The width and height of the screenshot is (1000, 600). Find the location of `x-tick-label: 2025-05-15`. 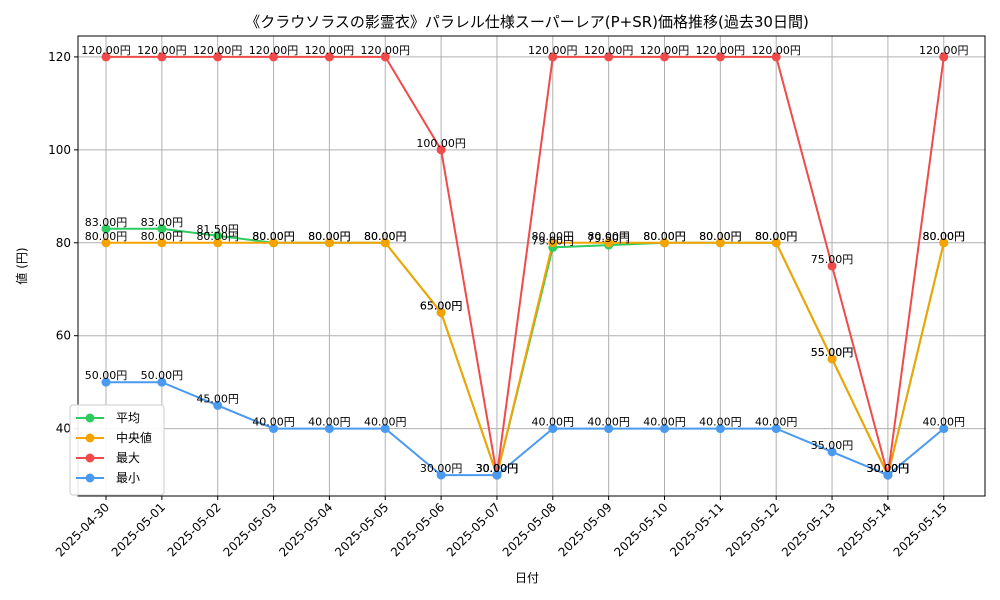

x-tick-label: 2025-05-15 is located at coordinates (920, 529).